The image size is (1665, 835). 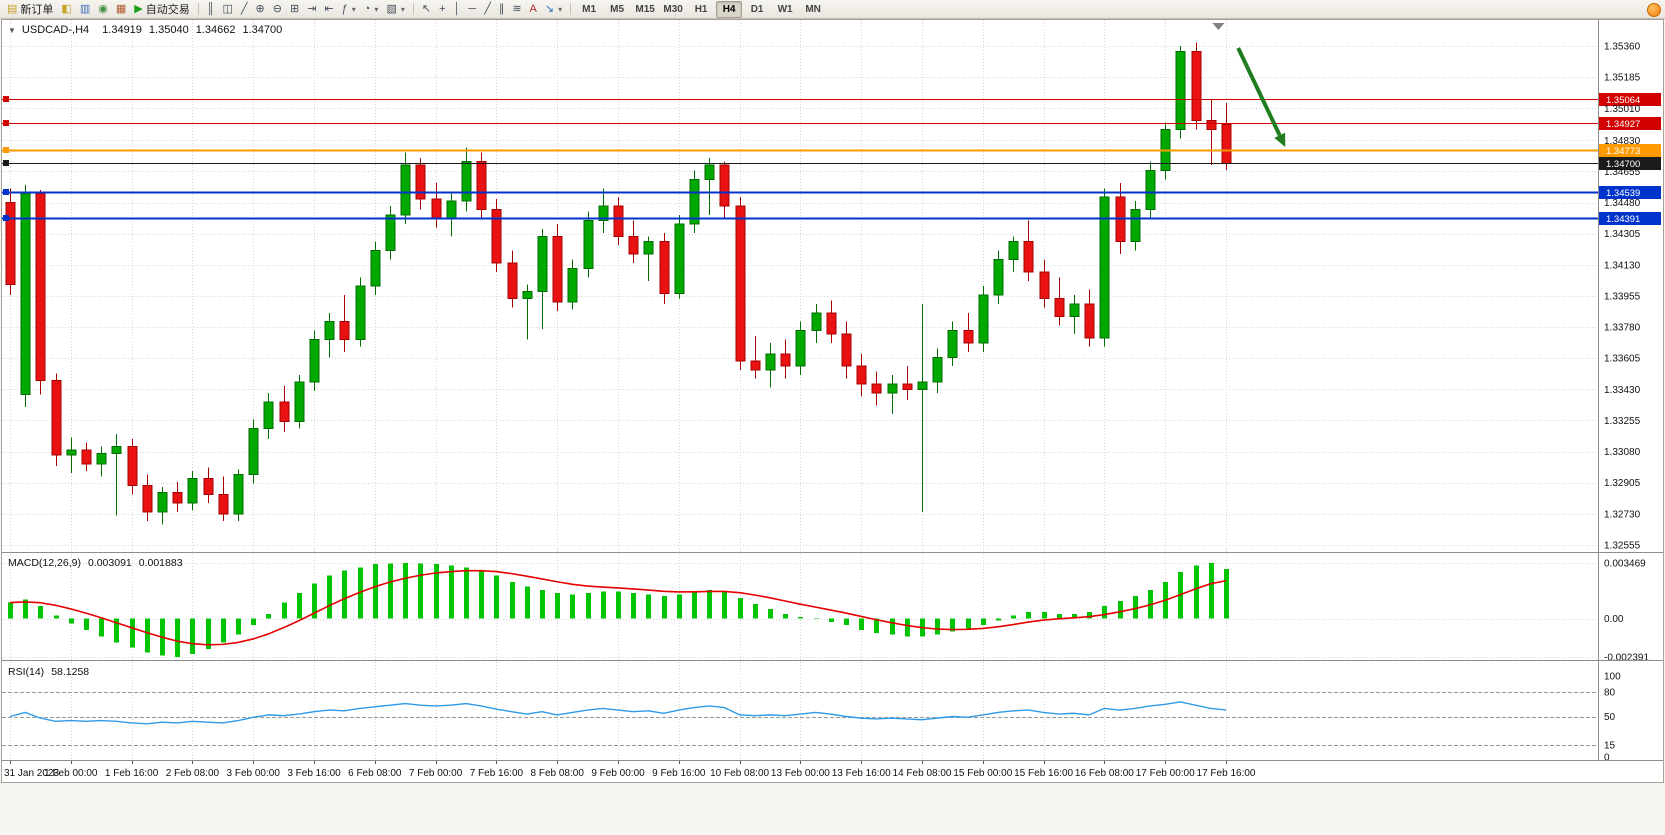 What do you see at coordinates (502, 9) in the screenshot?
I see `equidistant-channel-button: ∥` at bounding box center [502, 9].